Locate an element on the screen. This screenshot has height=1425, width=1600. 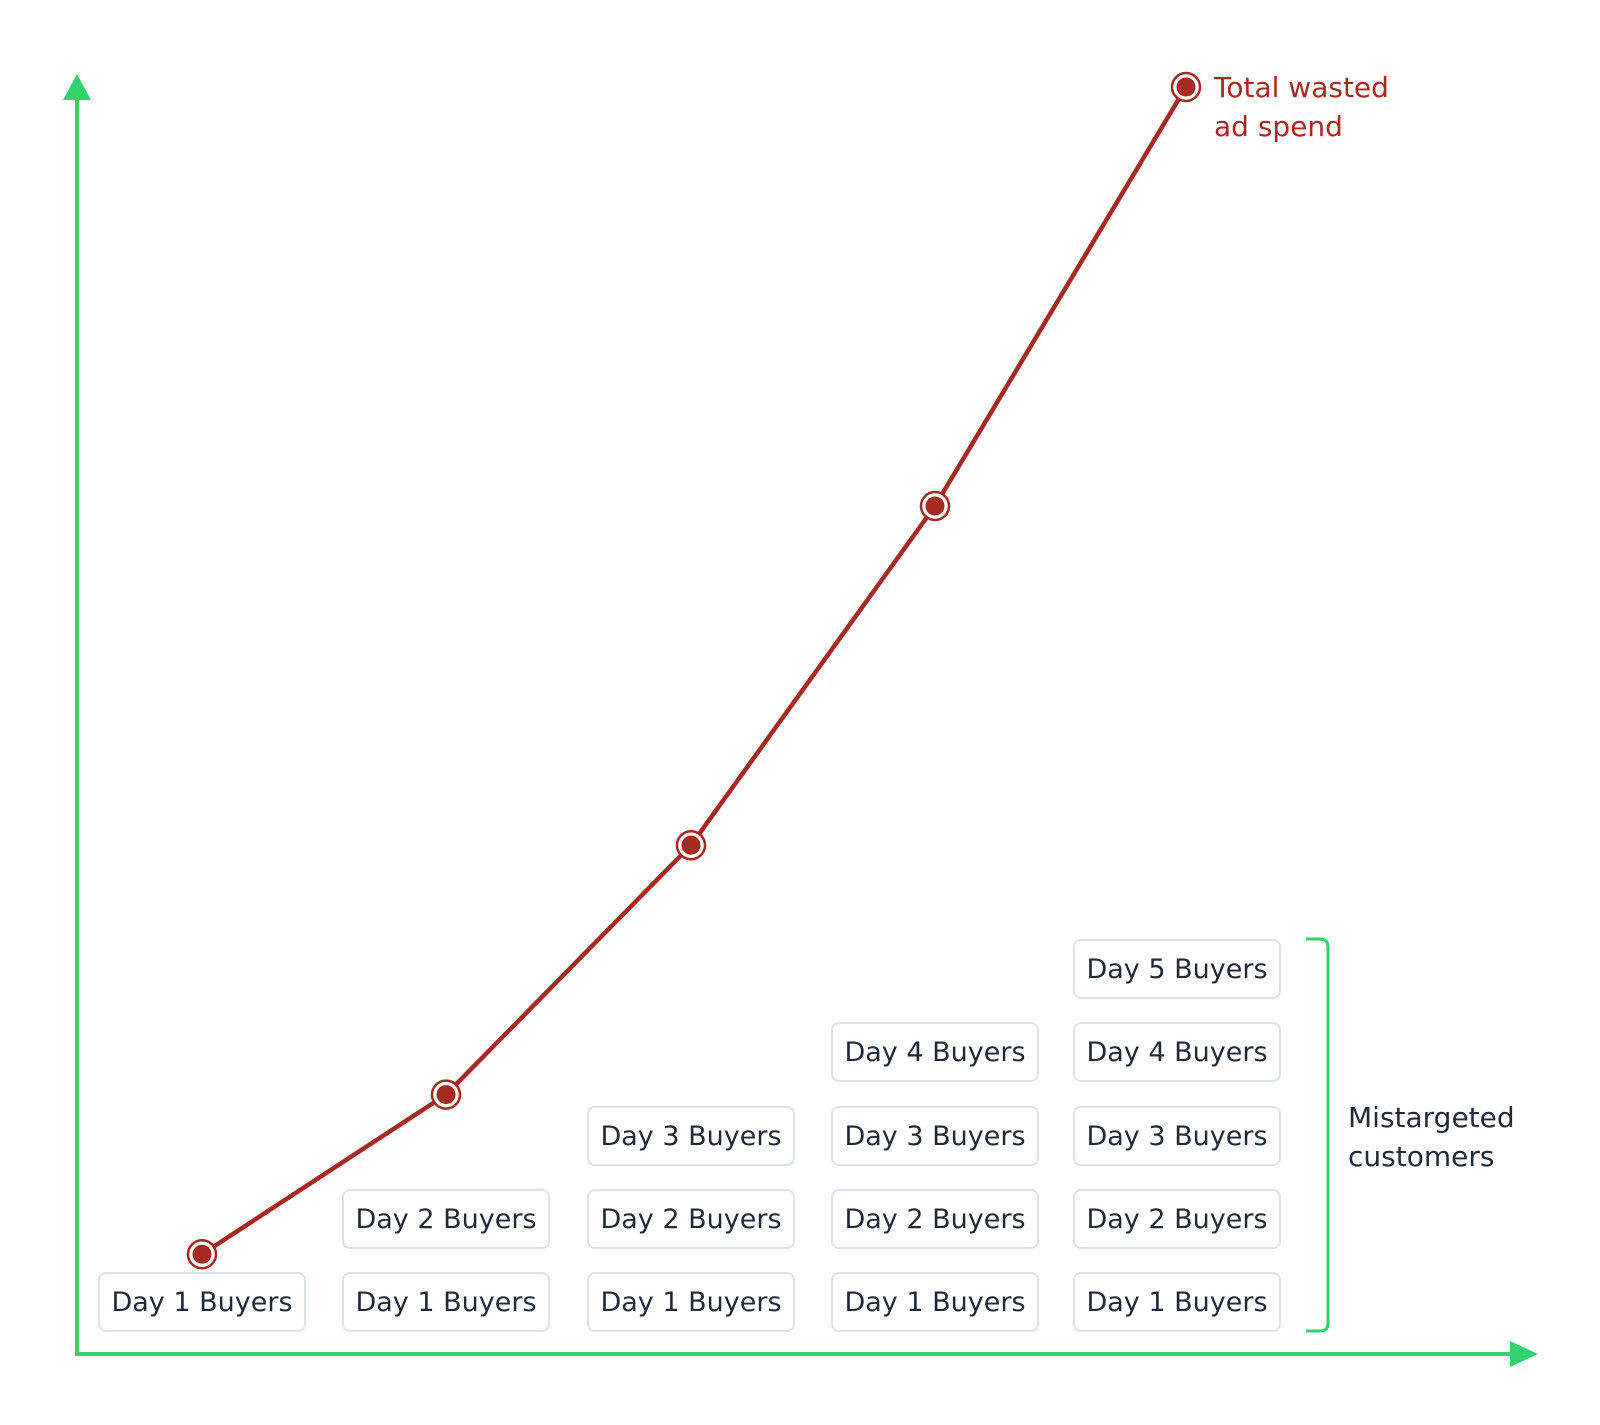
bracket-shape is located at coordinates (1318, 1135).